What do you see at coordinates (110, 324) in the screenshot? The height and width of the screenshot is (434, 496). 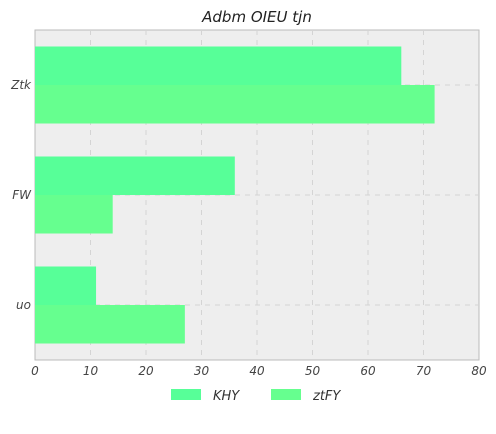 I see `bar-ztFY-uo` at bounding box center [110, 324].